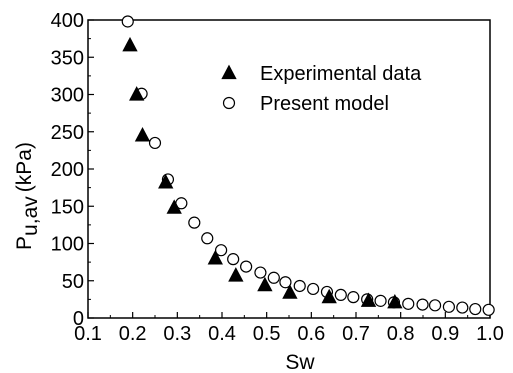 This screenshot has height=373, width=513. What do you see at coordinates (67, 58) in the screenshot?
I see `y-tick-label: 350` at bounding box center [67, 58].